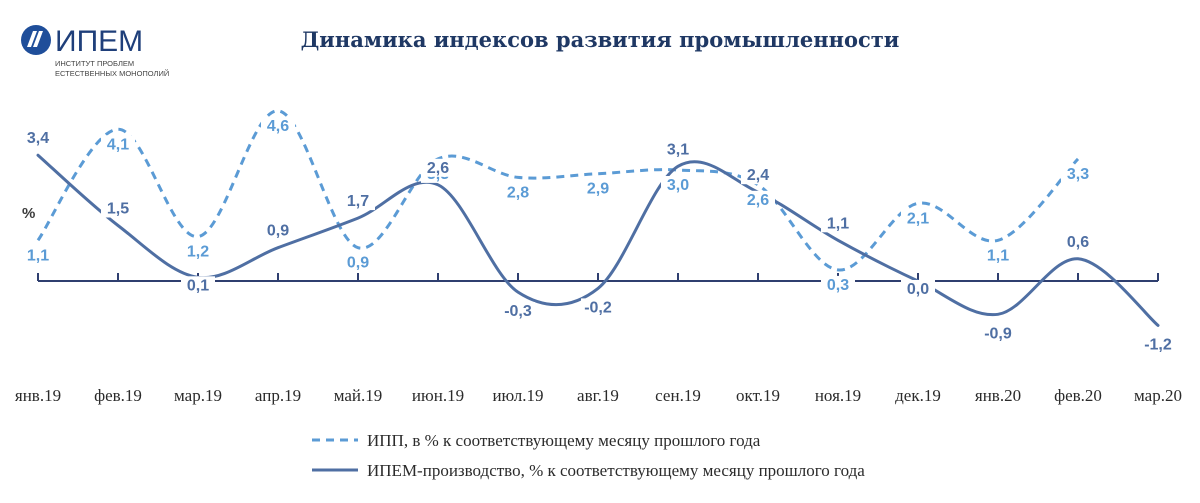 The image size is (1200, 503). Describe the element at coordinates (198, 395) in the screenshot. I see `x-tick-label: мар.19` at that location.